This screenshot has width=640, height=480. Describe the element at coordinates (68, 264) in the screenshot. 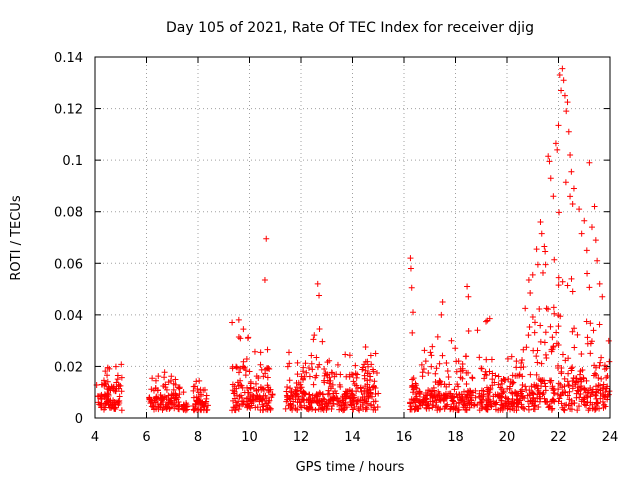

I see `y-tick-label: 0.06` at that location.